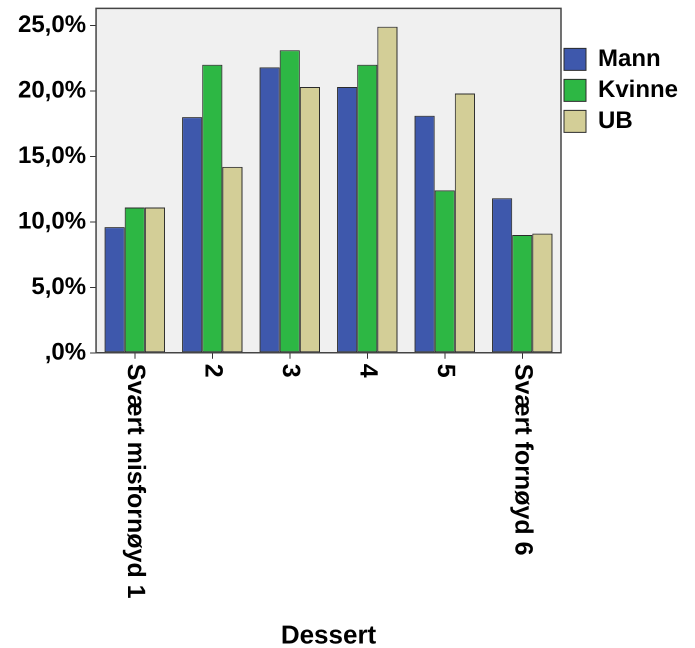  Describe the element at coordinates (58, 286) in the screenshot. I see `y-tick-label: 5,0%` at that location.